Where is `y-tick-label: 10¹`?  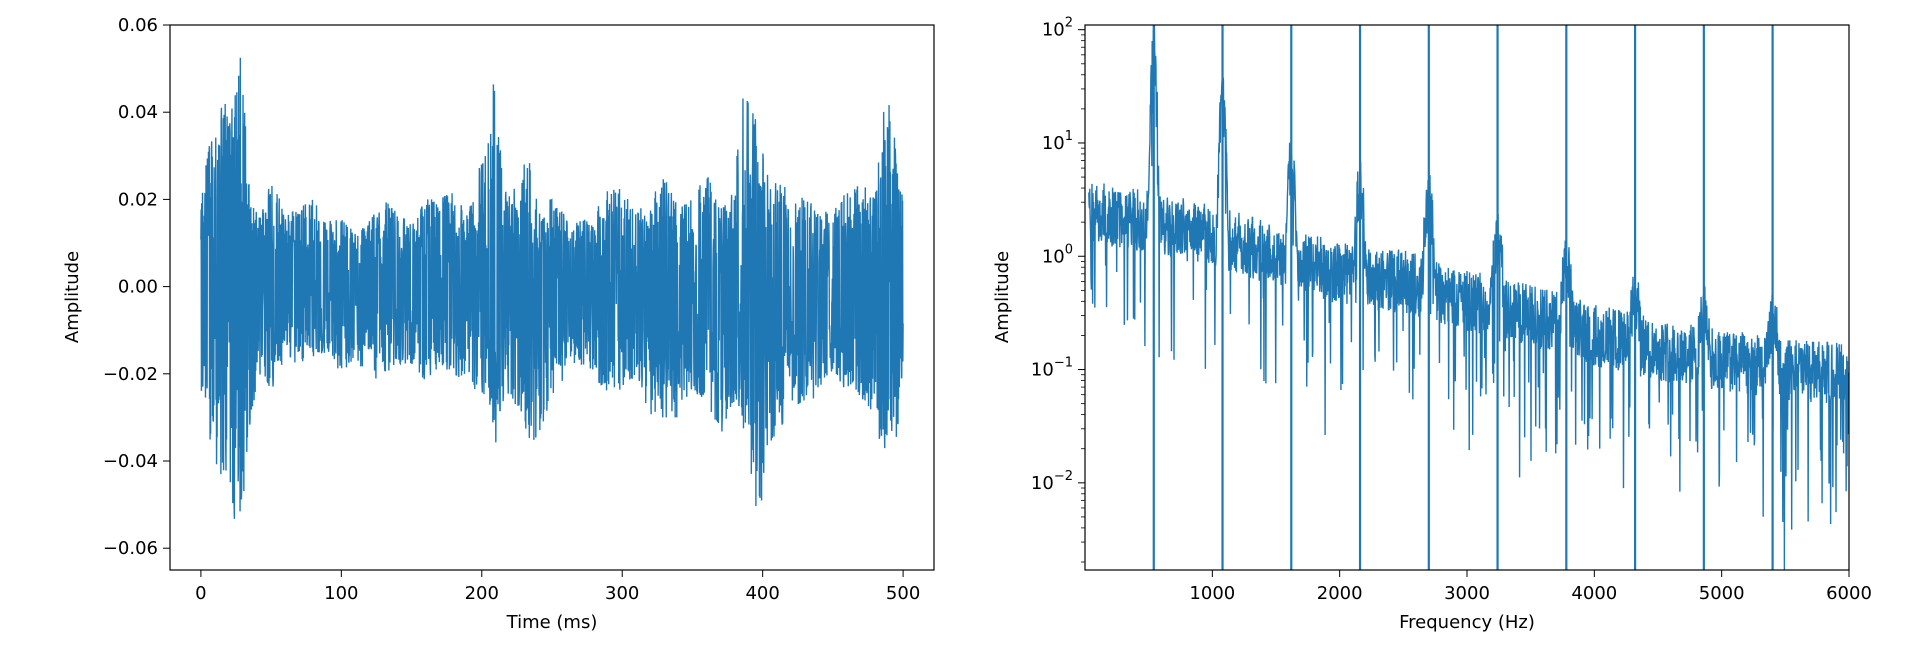 y-tick-label: 10¹ is located at coordinates (1057, 141).